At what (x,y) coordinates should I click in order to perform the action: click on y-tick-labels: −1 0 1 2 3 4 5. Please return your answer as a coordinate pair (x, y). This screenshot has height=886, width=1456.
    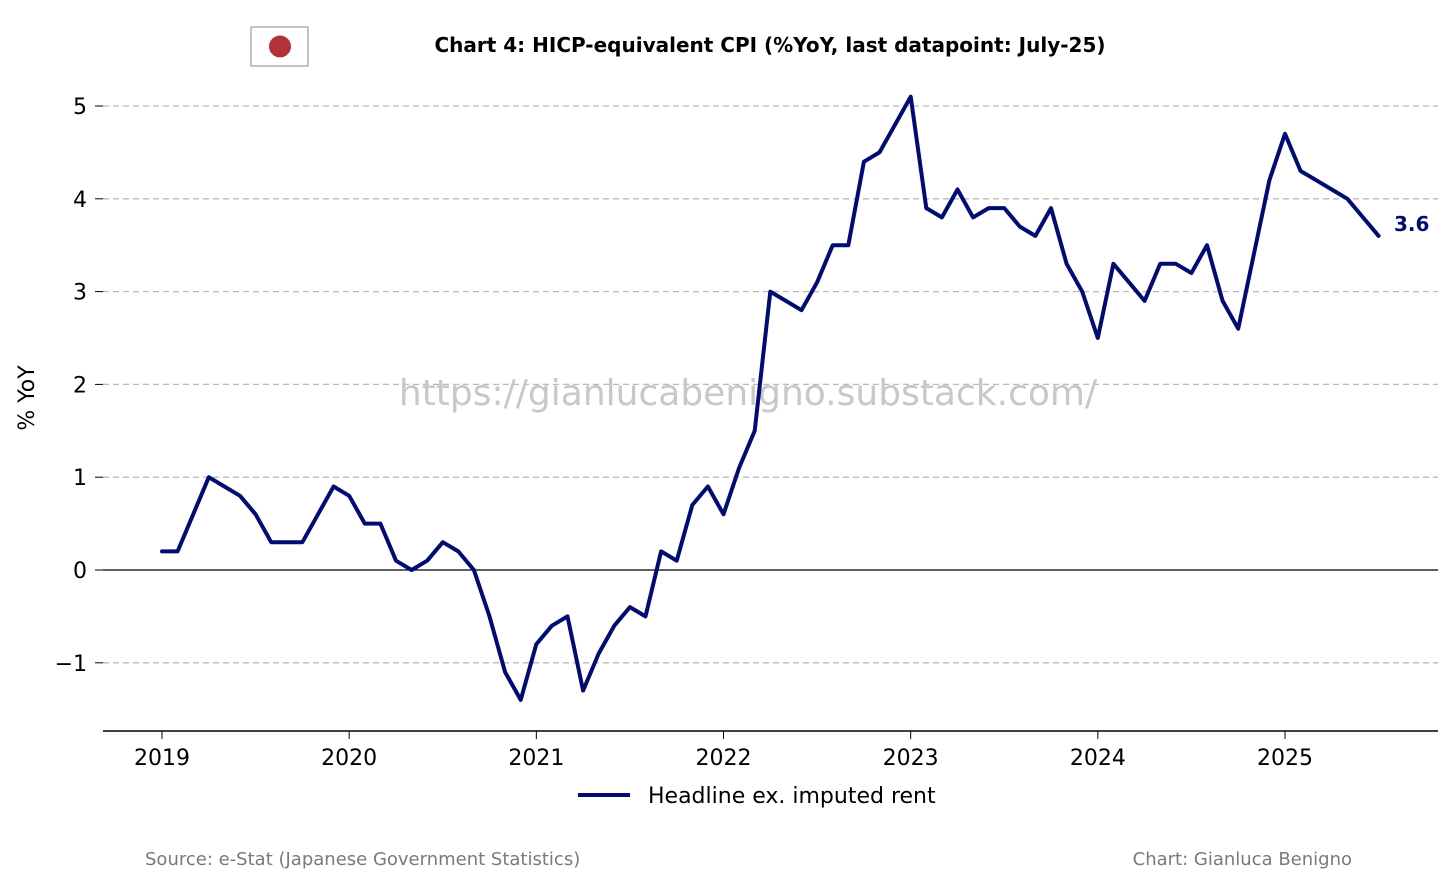
    Looking at the image, I should click on (71, 386).